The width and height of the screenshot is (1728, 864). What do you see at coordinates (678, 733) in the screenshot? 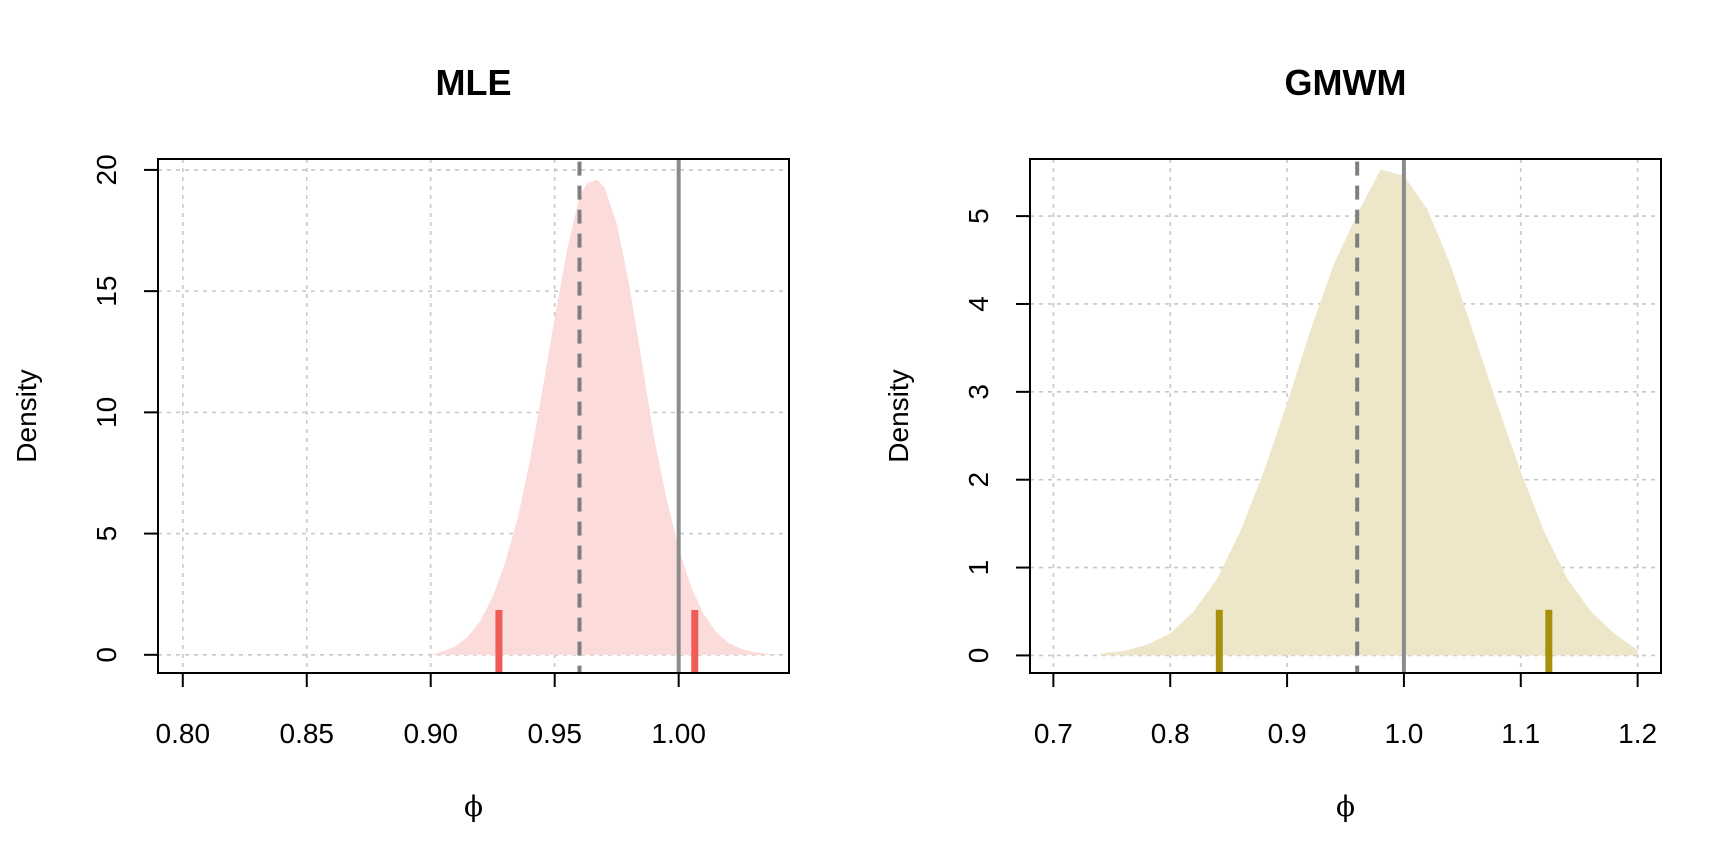
I see `x-tick-label: 1.00` at bounding box center [678, 733].